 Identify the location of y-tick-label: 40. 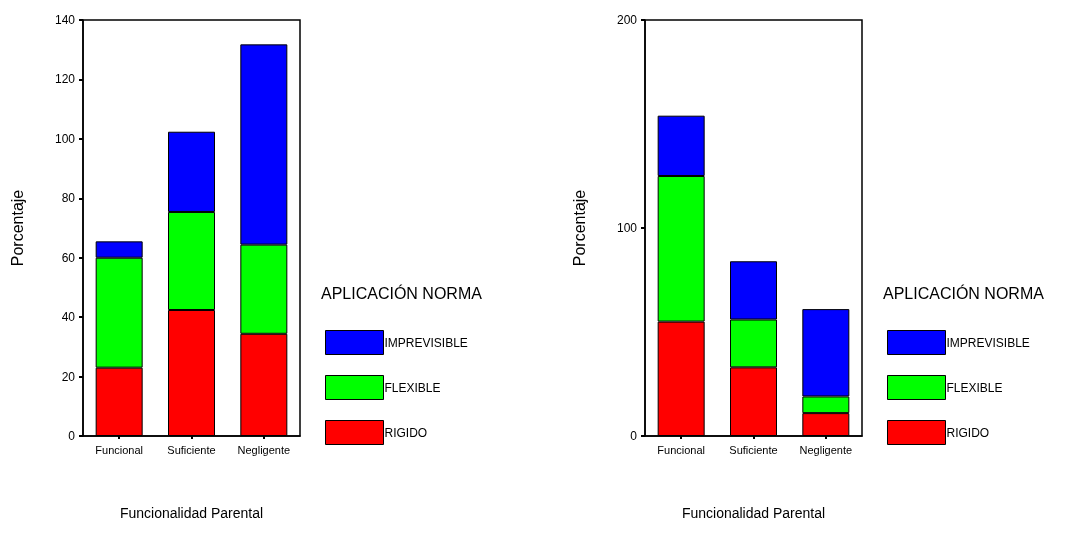
(68, 317).